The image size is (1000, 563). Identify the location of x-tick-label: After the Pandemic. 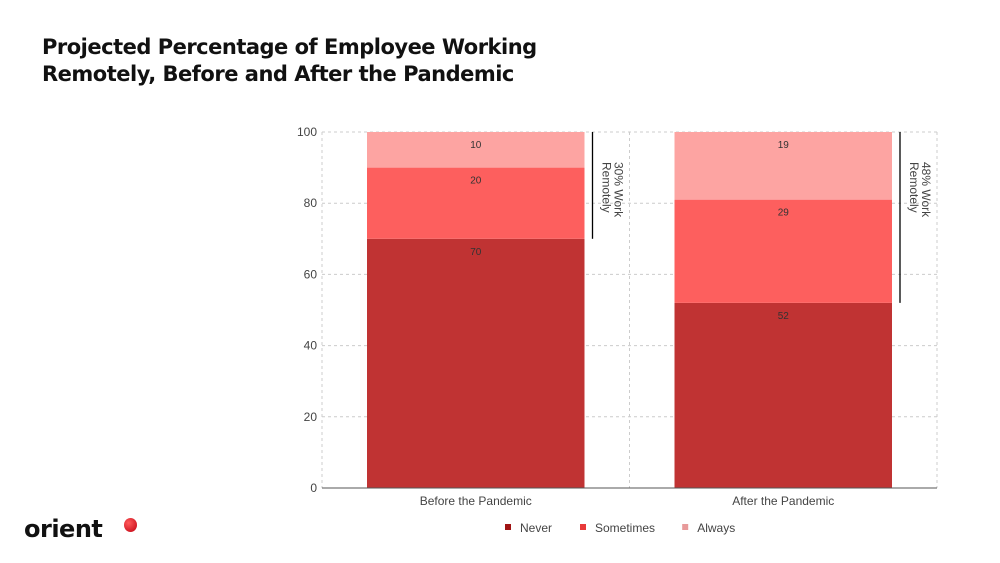
(783, 501).